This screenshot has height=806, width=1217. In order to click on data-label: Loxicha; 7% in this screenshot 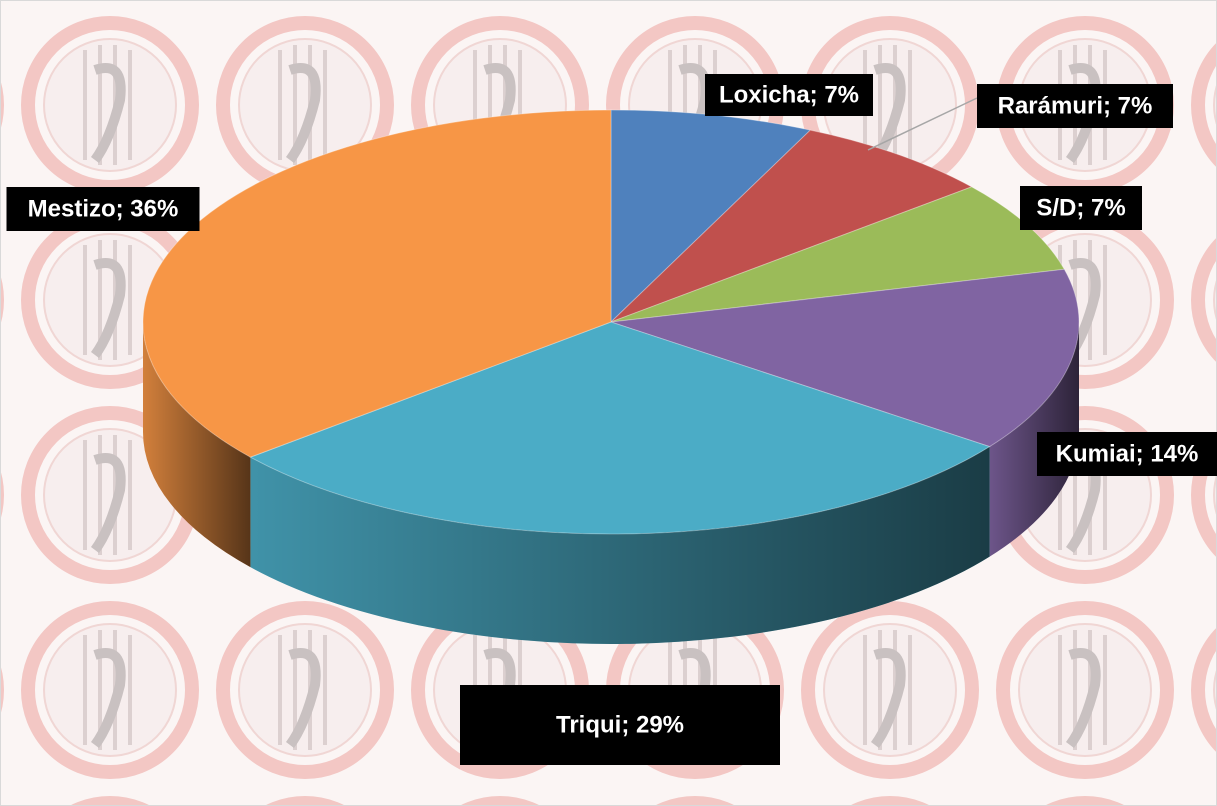, I will do `click(789, 94)`.